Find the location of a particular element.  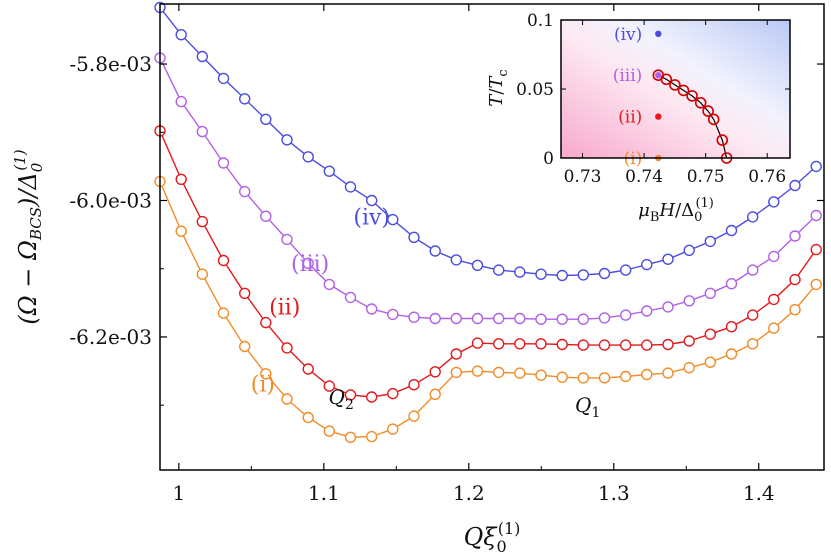

inset-axes: 0.73 0.74 0.75 0.76 0 0.05 0.1 is located at coordinates (653, 99).